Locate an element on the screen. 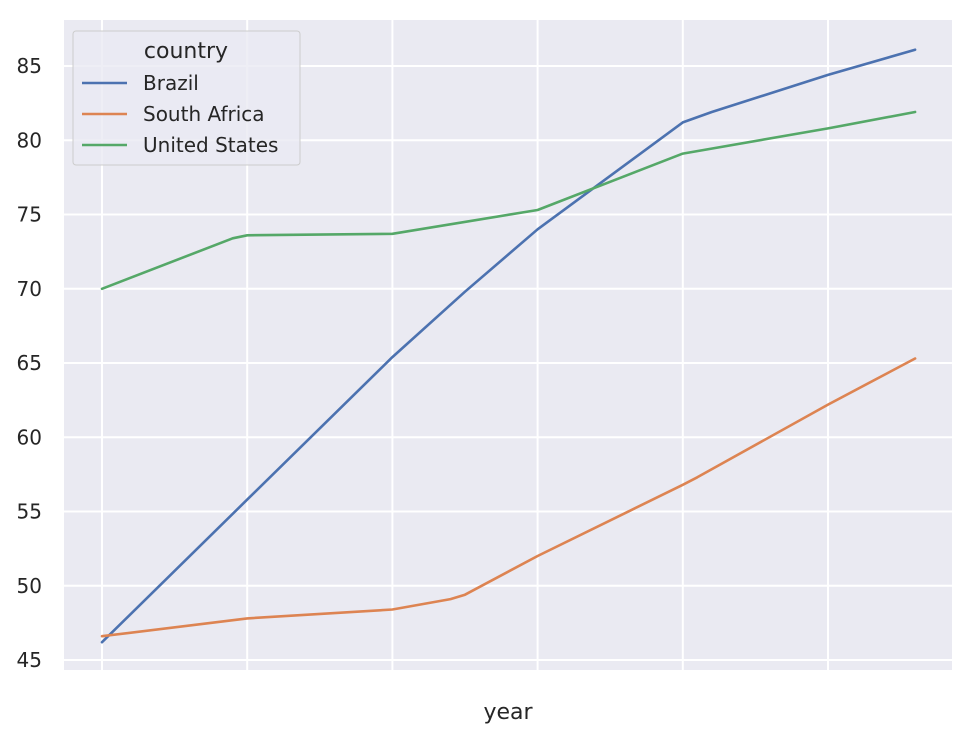  y-tick-label: 70 is located at coordinates (29, 289).